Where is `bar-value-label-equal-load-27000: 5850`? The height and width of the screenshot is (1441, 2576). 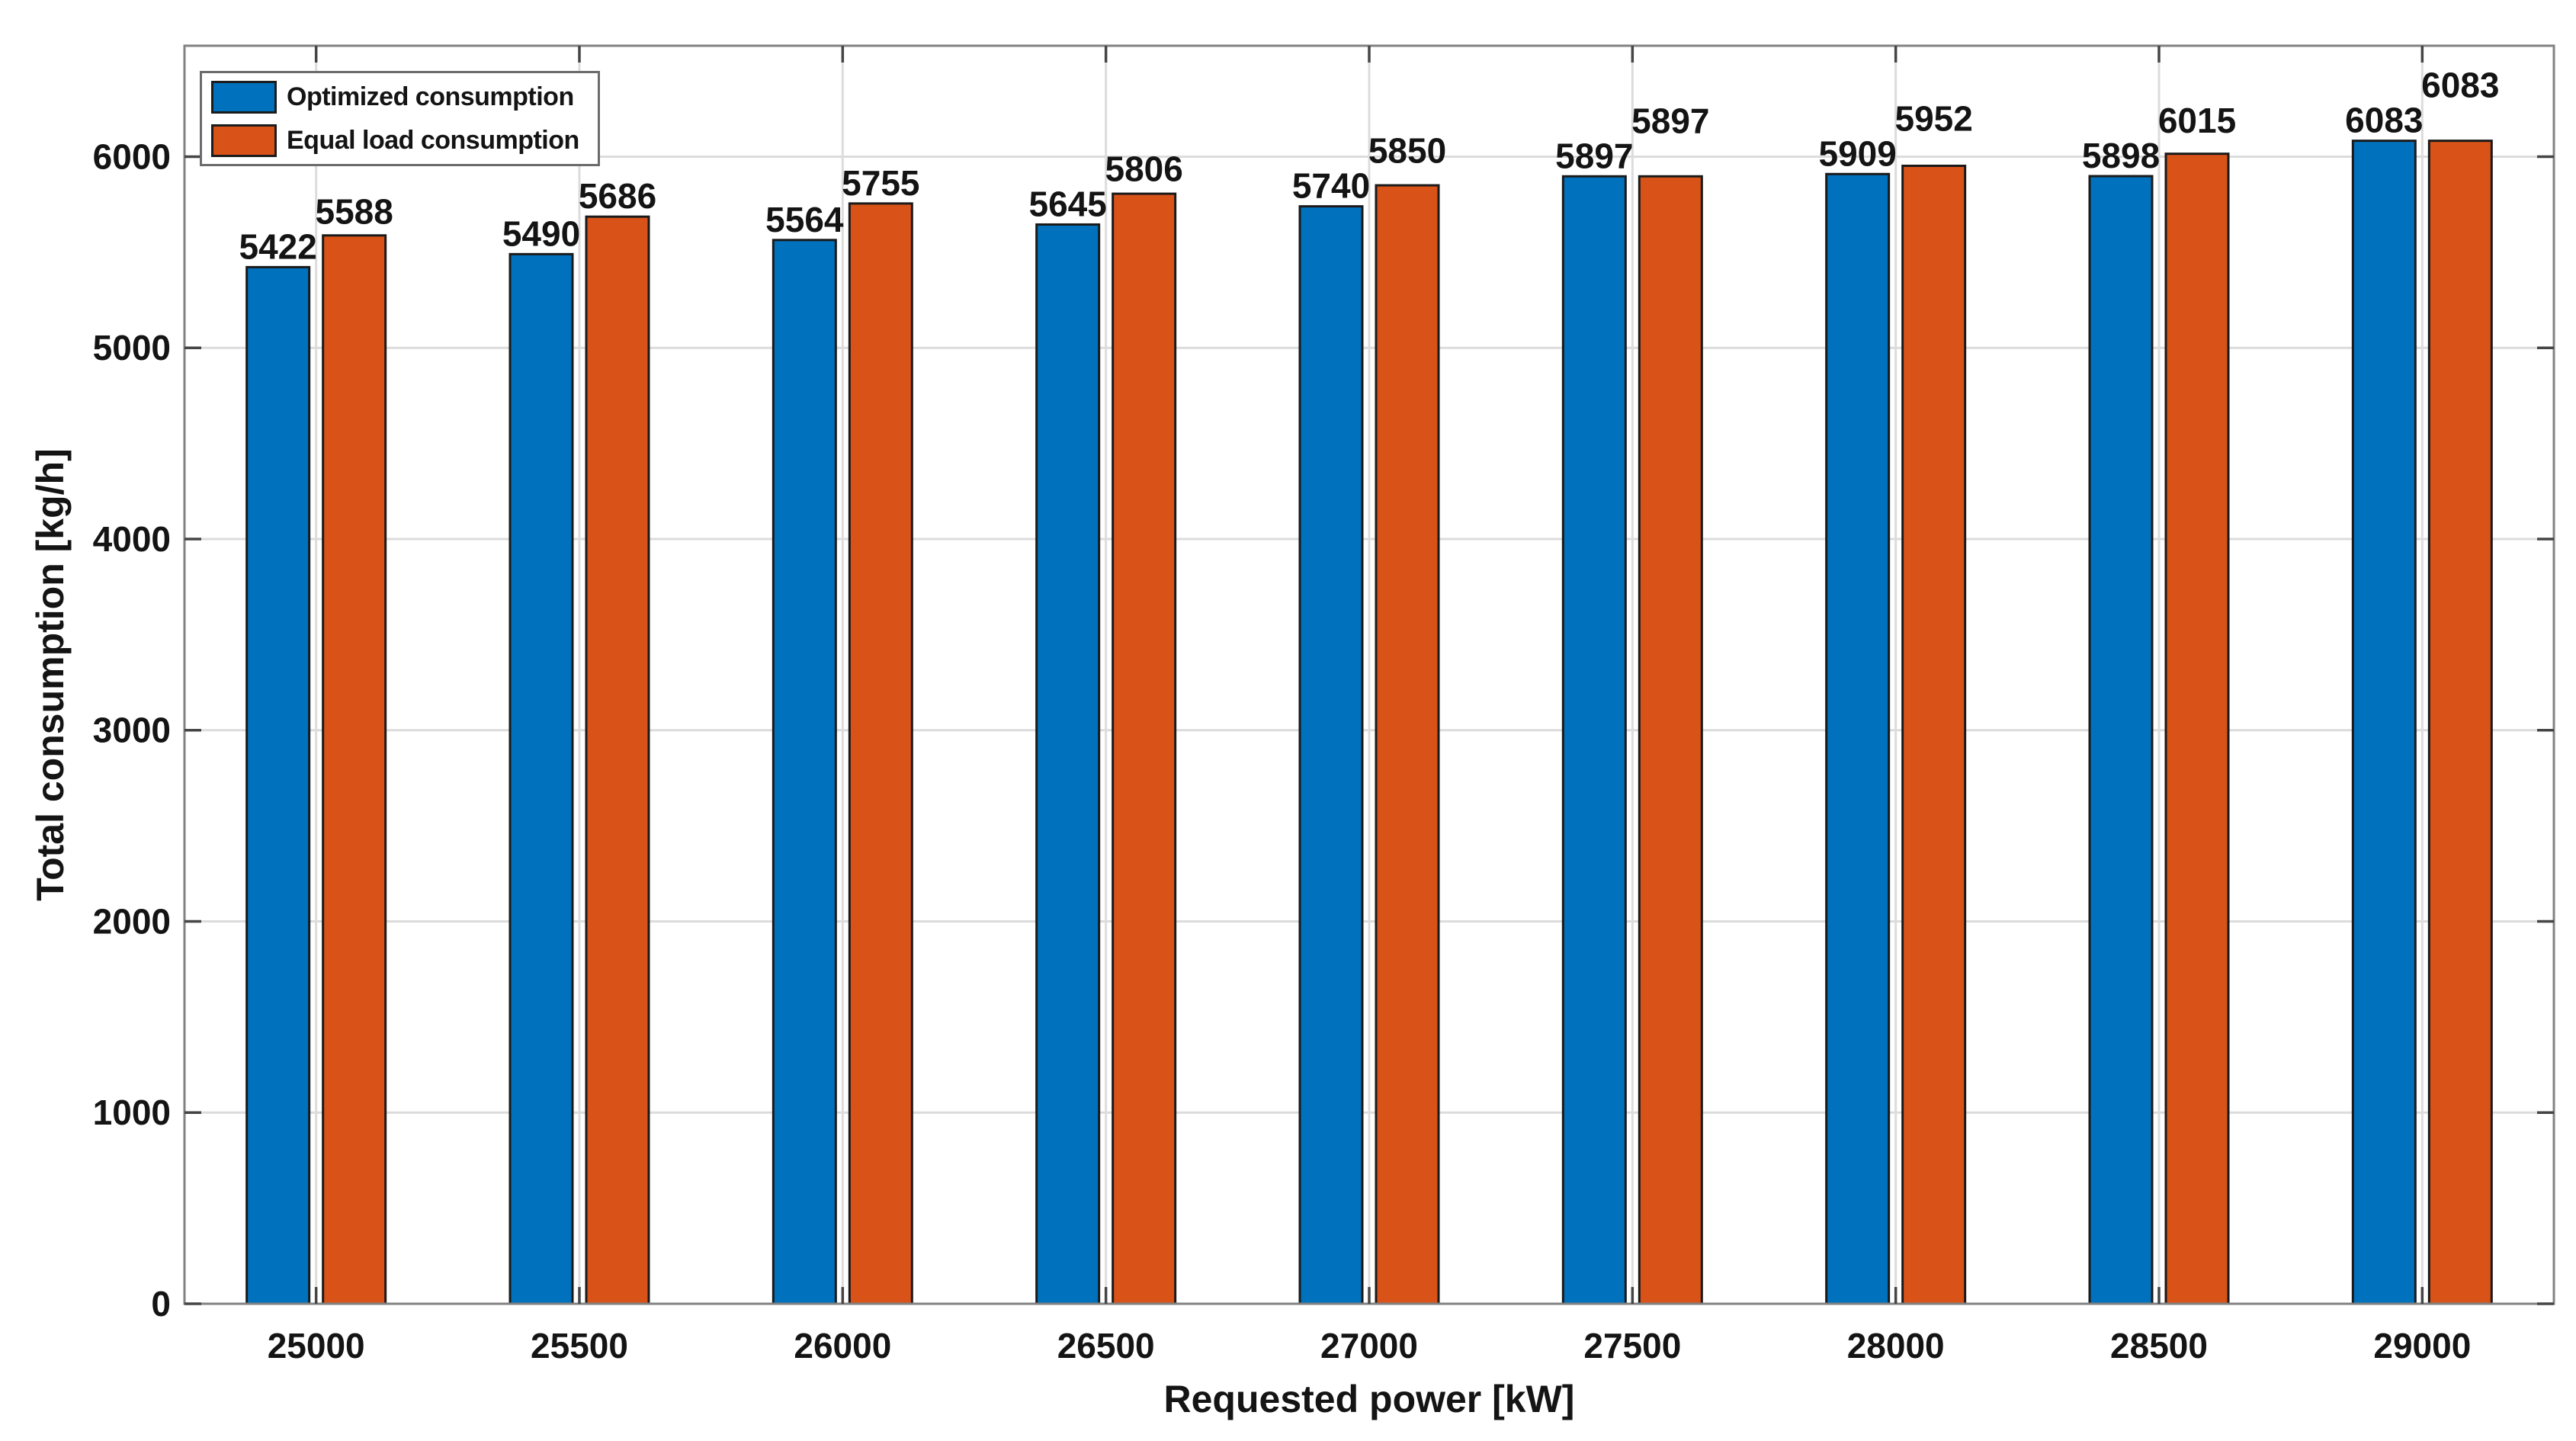
bar-value-label-equal-load-27000: 5850 is located at coordinates (1407, 151).